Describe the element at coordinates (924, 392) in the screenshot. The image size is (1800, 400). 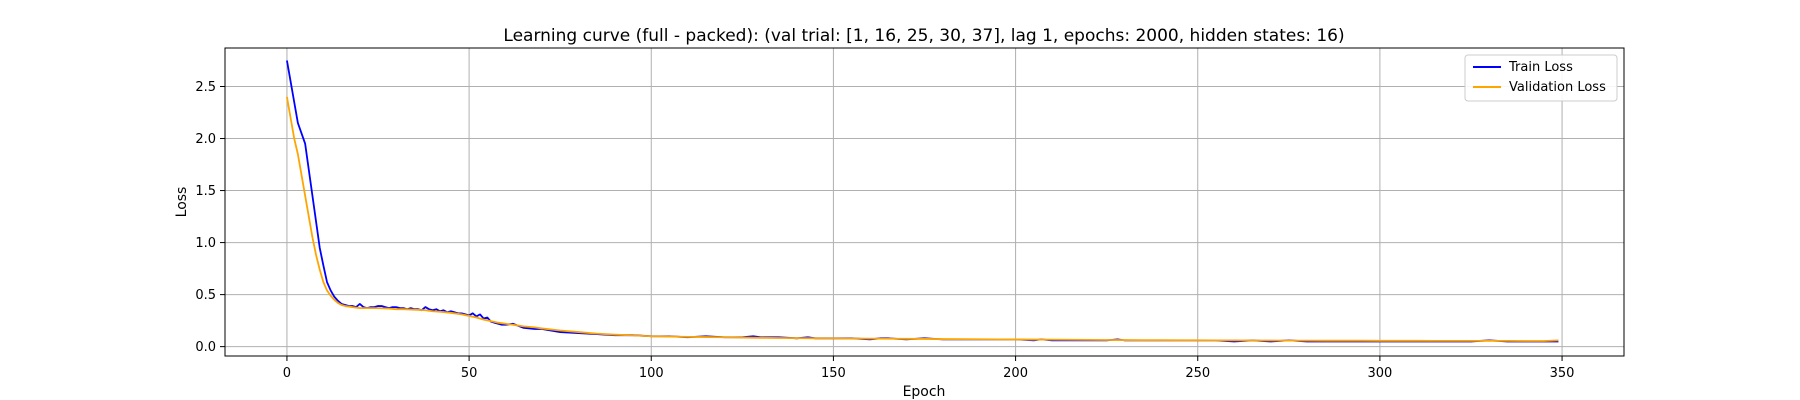
I see `x-axis-label: Epoch` at that location.